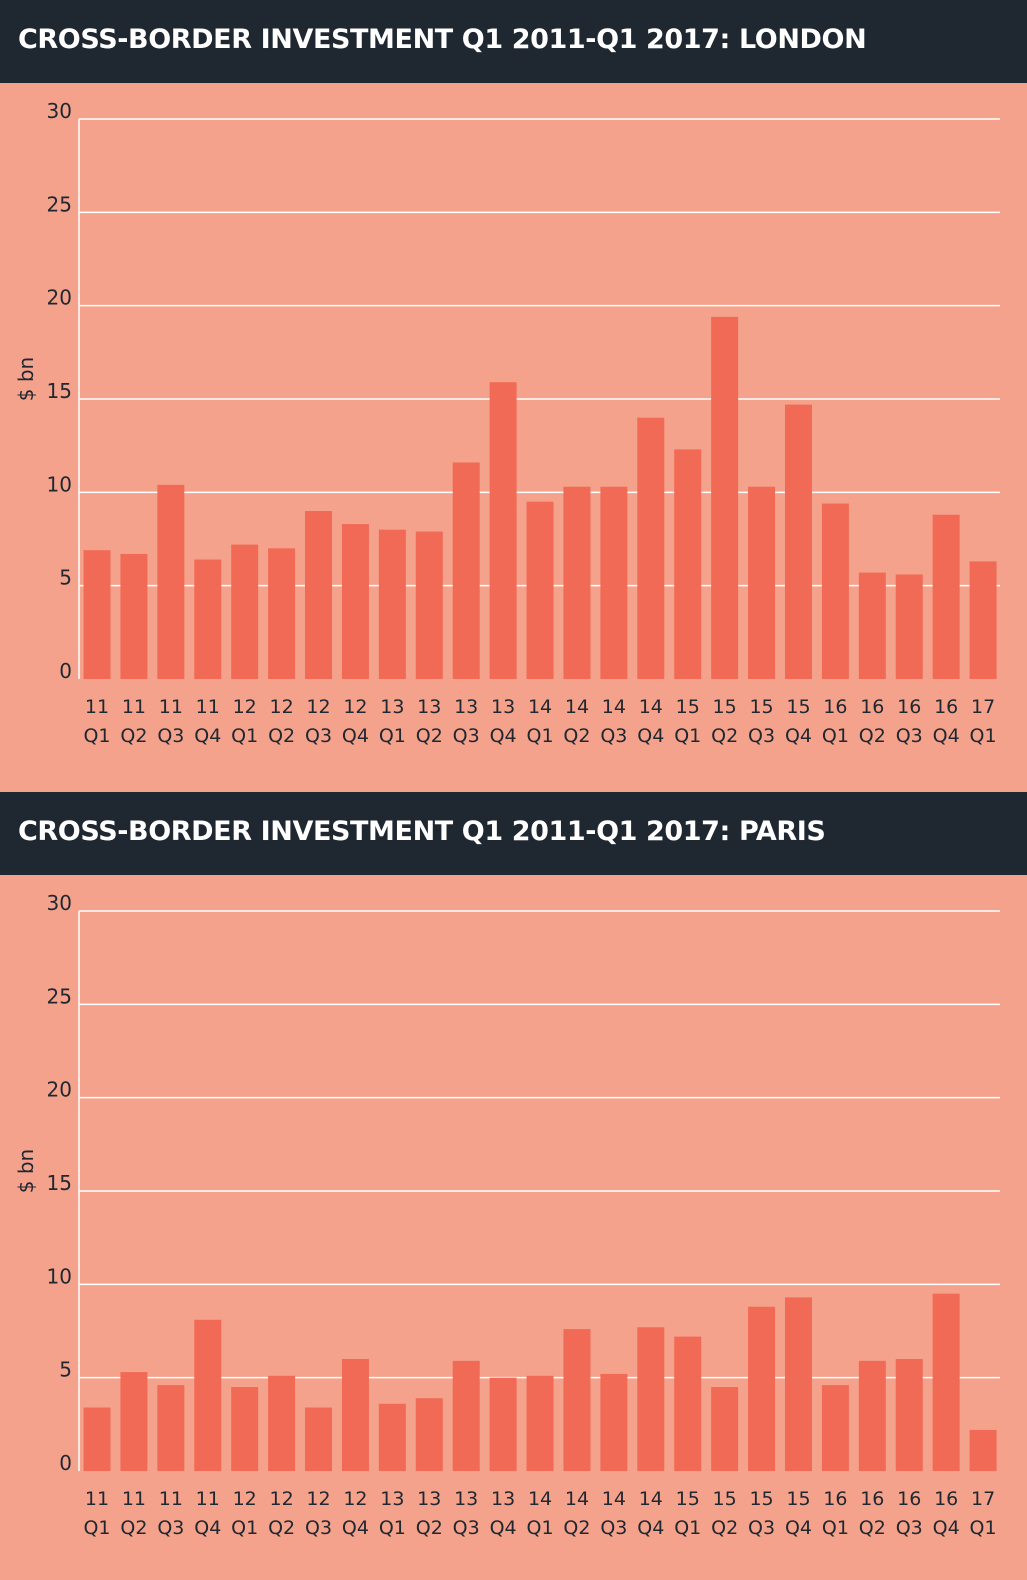 The height and width of the screenshot is (1580, 1027). What do you see at coordinates (688, 1403) in the screenshot?
I see `paris-bar-15-Q1` at bounding box center [688, 1403].